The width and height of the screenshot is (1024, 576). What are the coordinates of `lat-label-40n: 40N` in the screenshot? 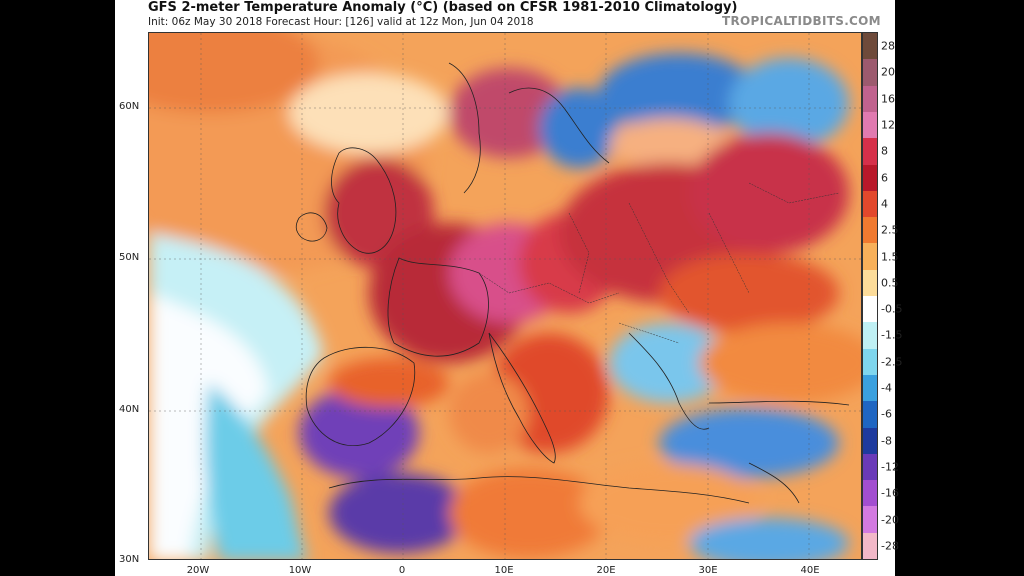 It's located at (129, 409).